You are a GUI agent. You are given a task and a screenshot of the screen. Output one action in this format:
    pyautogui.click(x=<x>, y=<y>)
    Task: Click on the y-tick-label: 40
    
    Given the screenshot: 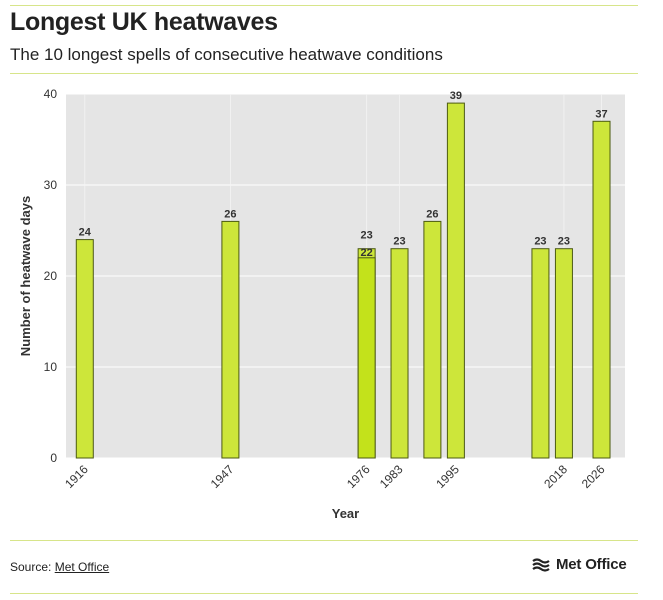 What is the action you would take?
    pyautogui.click(x=51, y=94)
    